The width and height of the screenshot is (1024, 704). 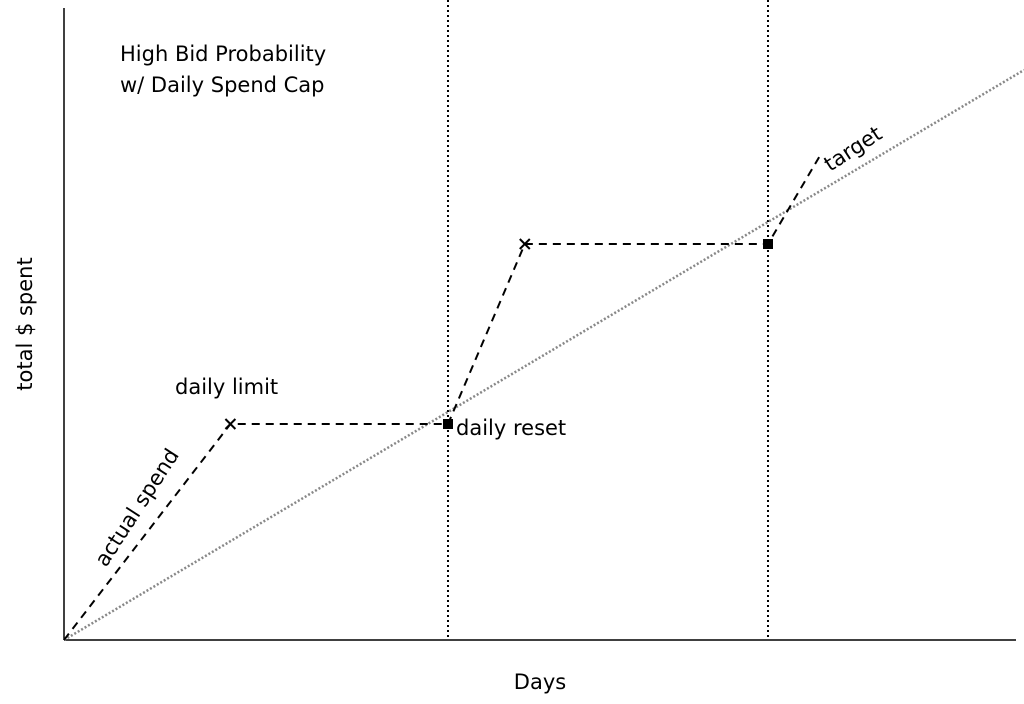 I want to click on marker-layer, so click(x=498, y=334).